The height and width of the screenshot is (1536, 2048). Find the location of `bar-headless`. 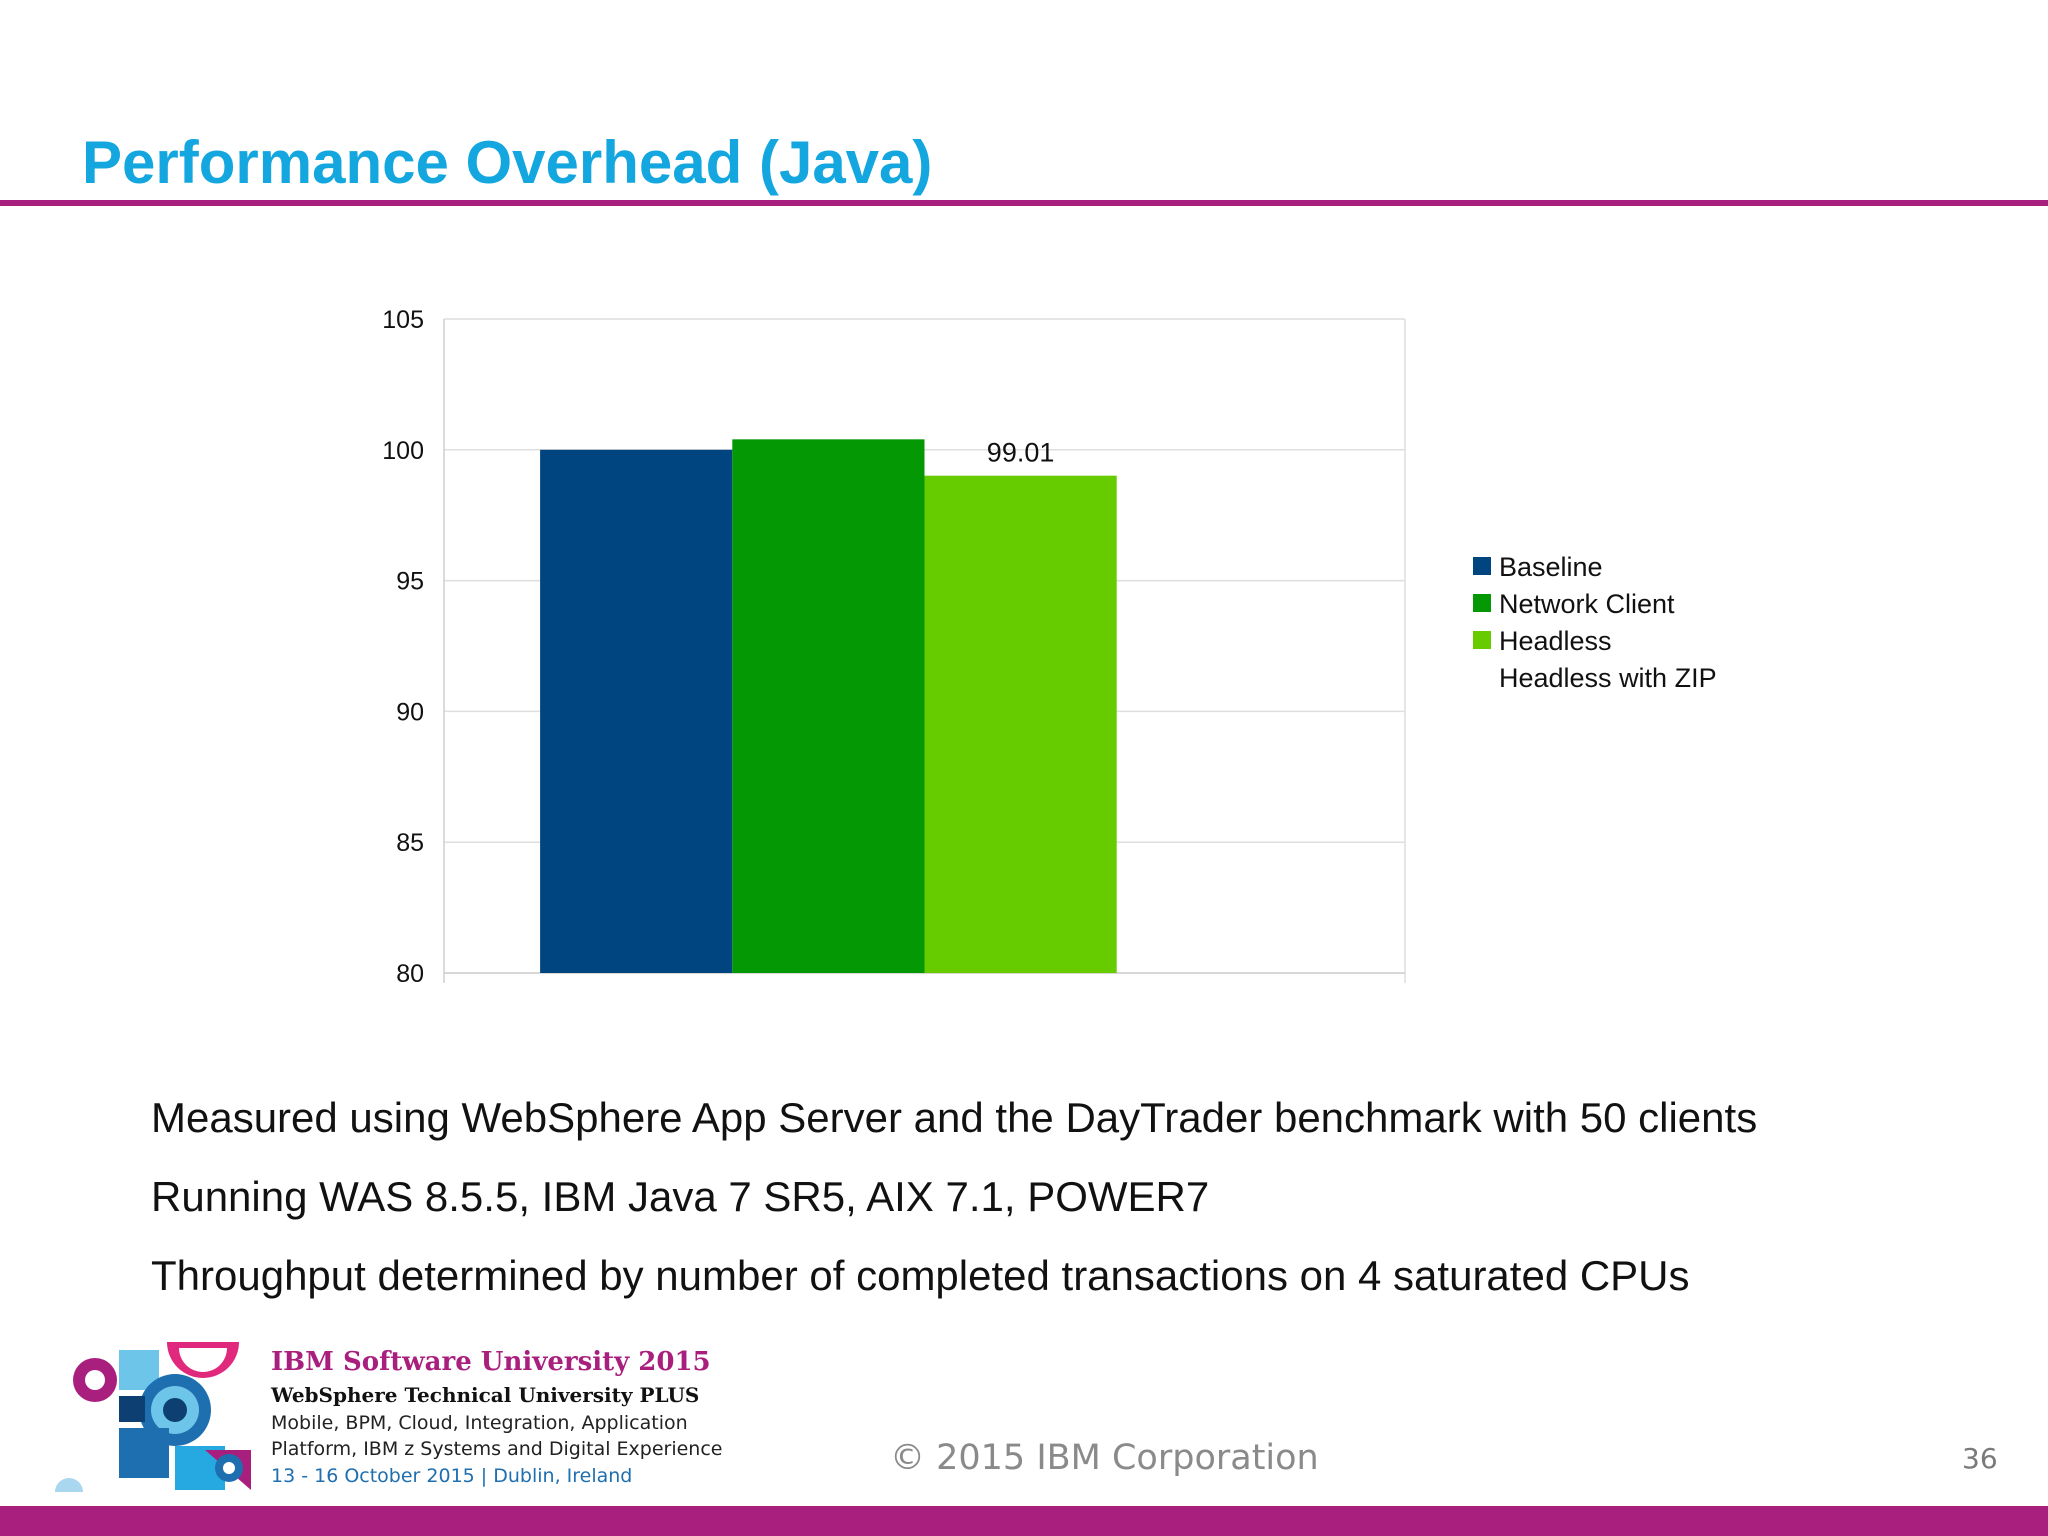

bar-headless is located at coordinates (1020, 724).